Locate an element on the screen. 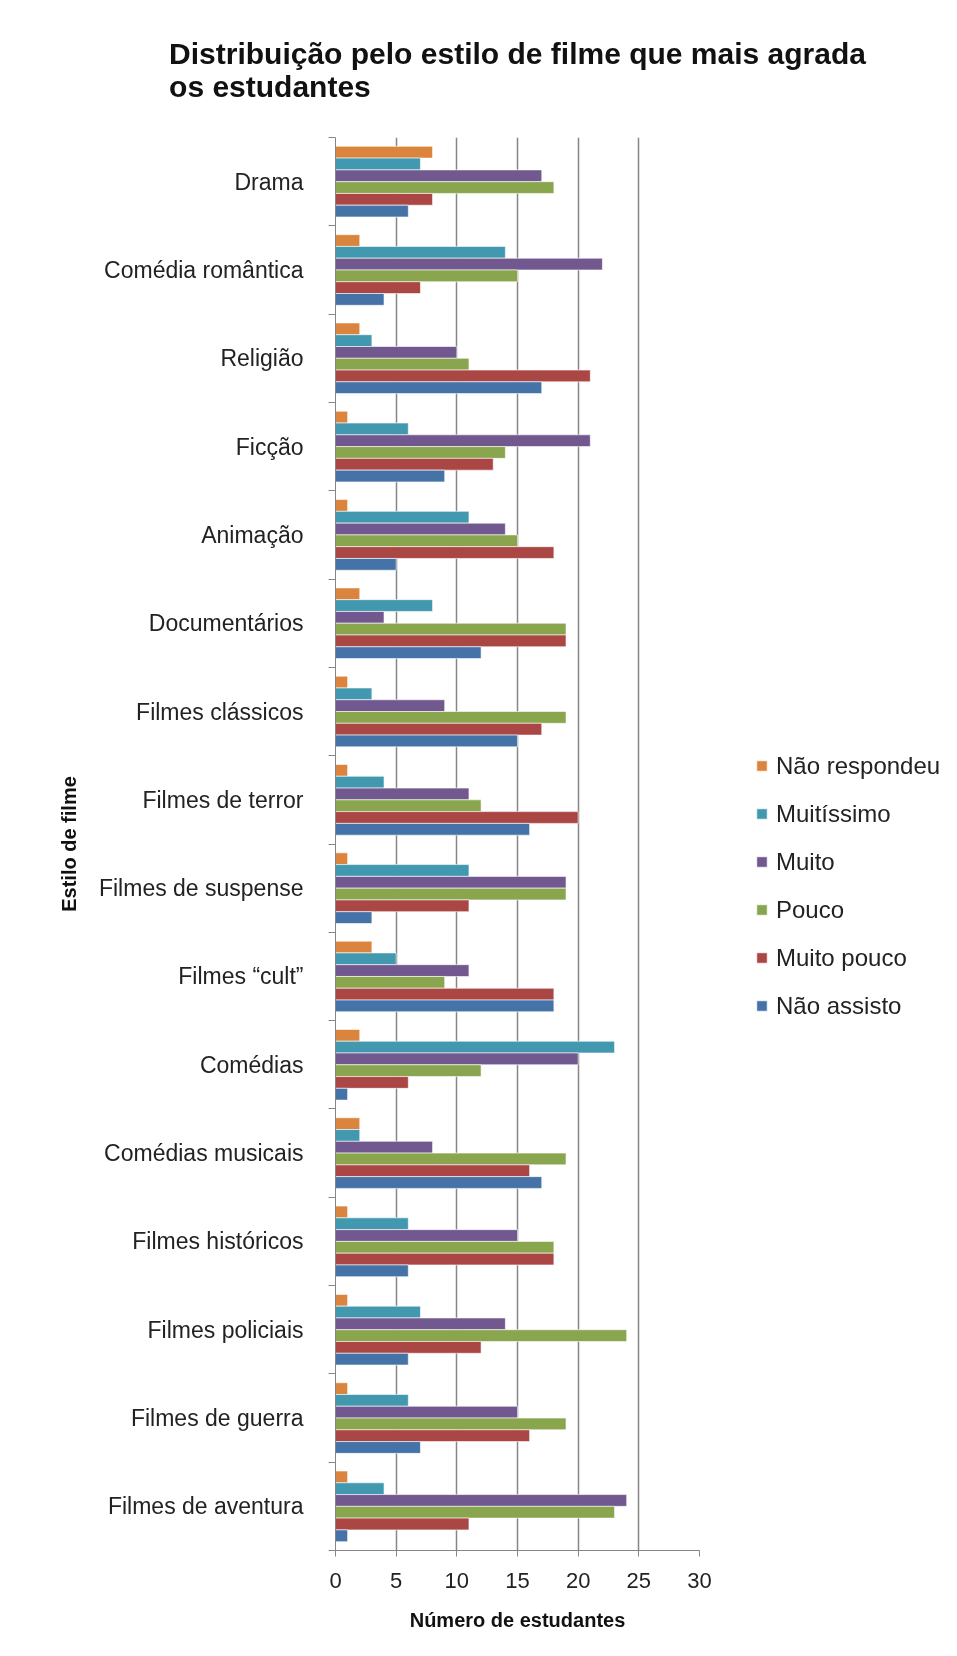 The height and width of the screenshot is (1656, 957). legend-label: Muito pouco is located at coordinates (841, 957).